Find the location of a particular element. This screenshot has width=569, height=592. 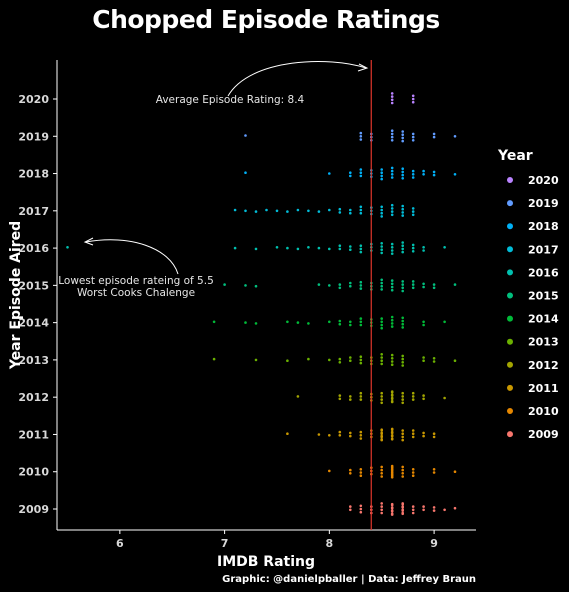

chart-title: Chopped Episode Ratings is located at coordinates (266, 19).